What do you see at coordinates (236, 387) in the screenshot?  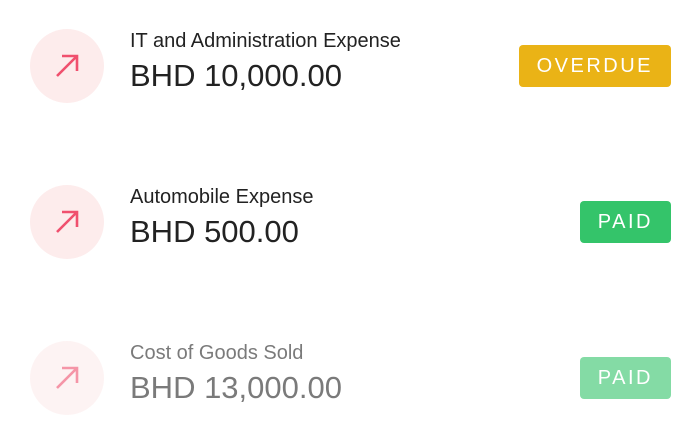 I see `transaction-amount: BHD 13,000.00` at bounding box center [236, 387].